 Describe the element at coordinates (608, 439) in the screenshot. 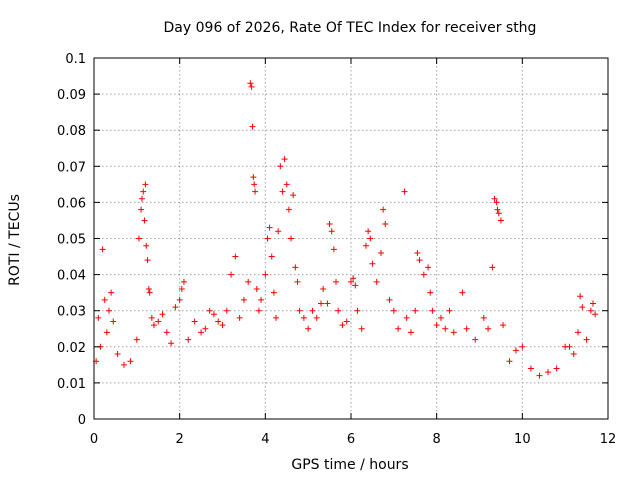

I see `x-tick-label: 12` at that location.